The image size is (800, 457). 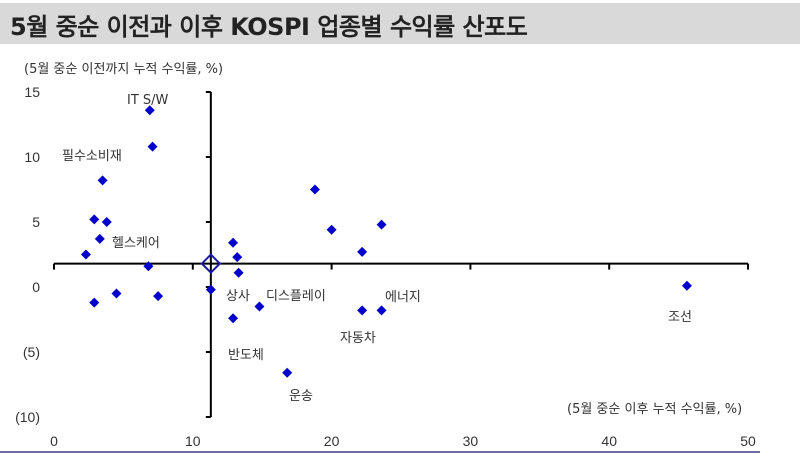 I want to click on y-tick-label: (5), so click(x=31, y=352).